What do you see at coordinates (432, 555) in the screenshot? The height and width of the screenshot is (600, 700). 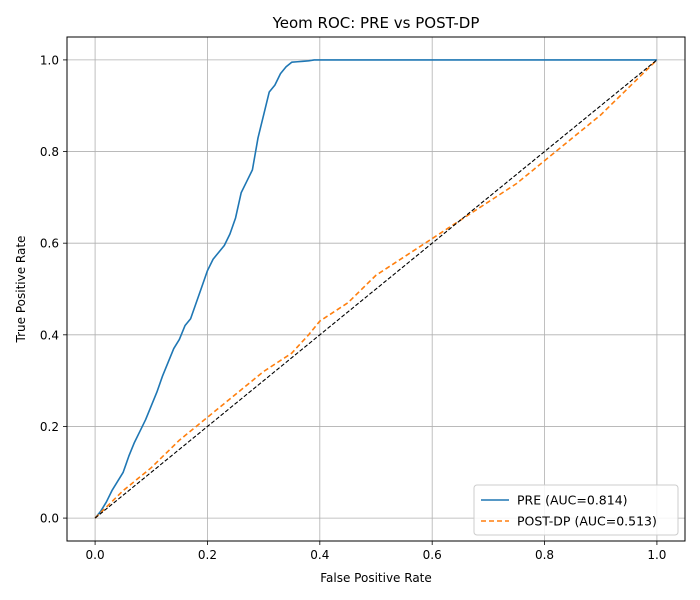 I see `x-tick-label: 0.6` at bounding box center [432, 555].